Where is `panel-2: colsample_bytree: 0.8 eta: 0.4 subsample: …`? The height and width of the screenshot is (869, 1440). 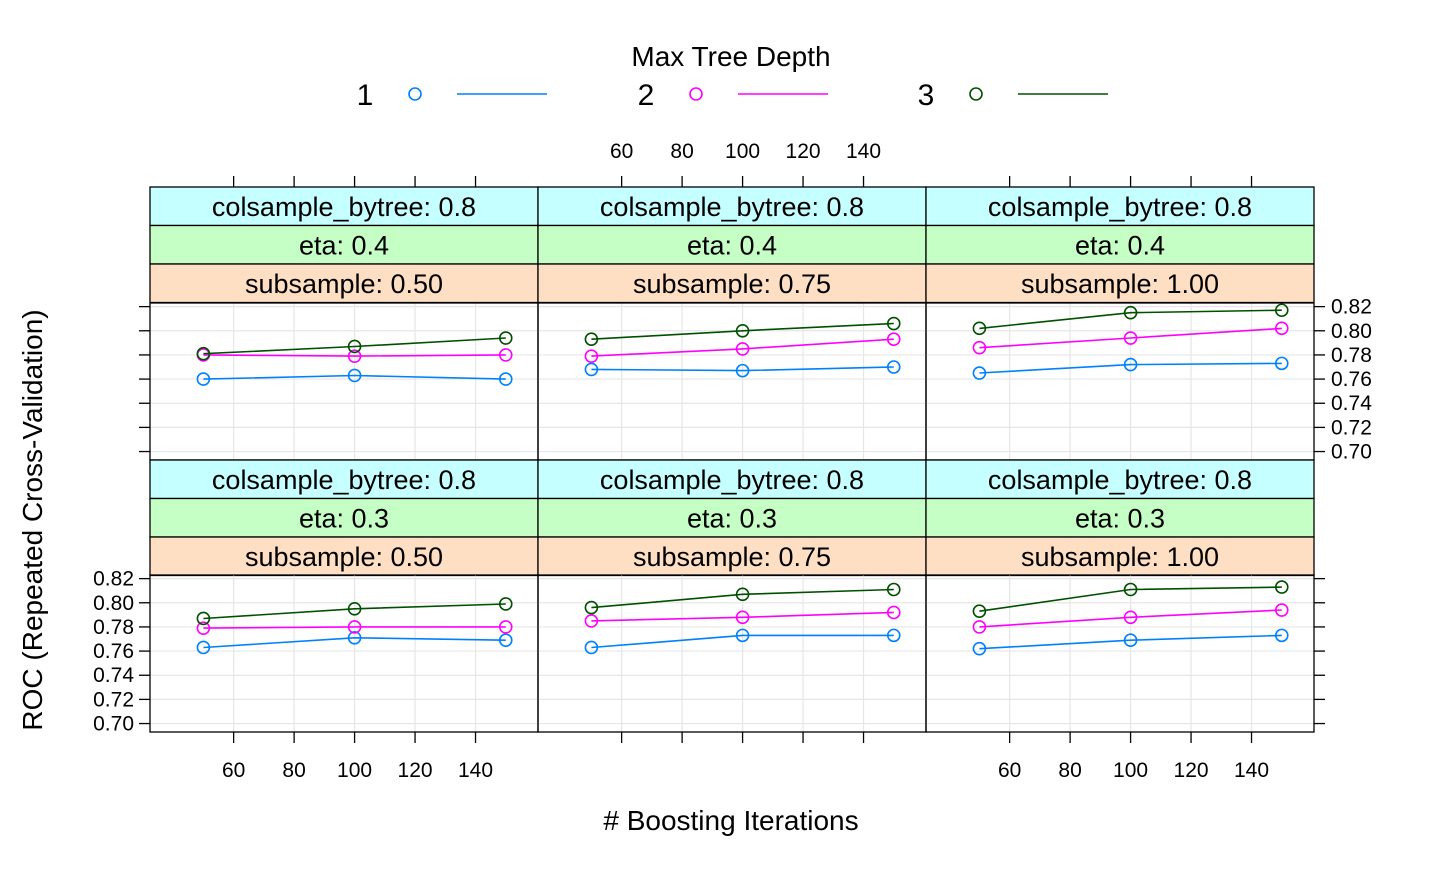 panel-2: colsample_bytree: 0.8 eta: 0.4 subsample: … is located at coordinates (732, 300).